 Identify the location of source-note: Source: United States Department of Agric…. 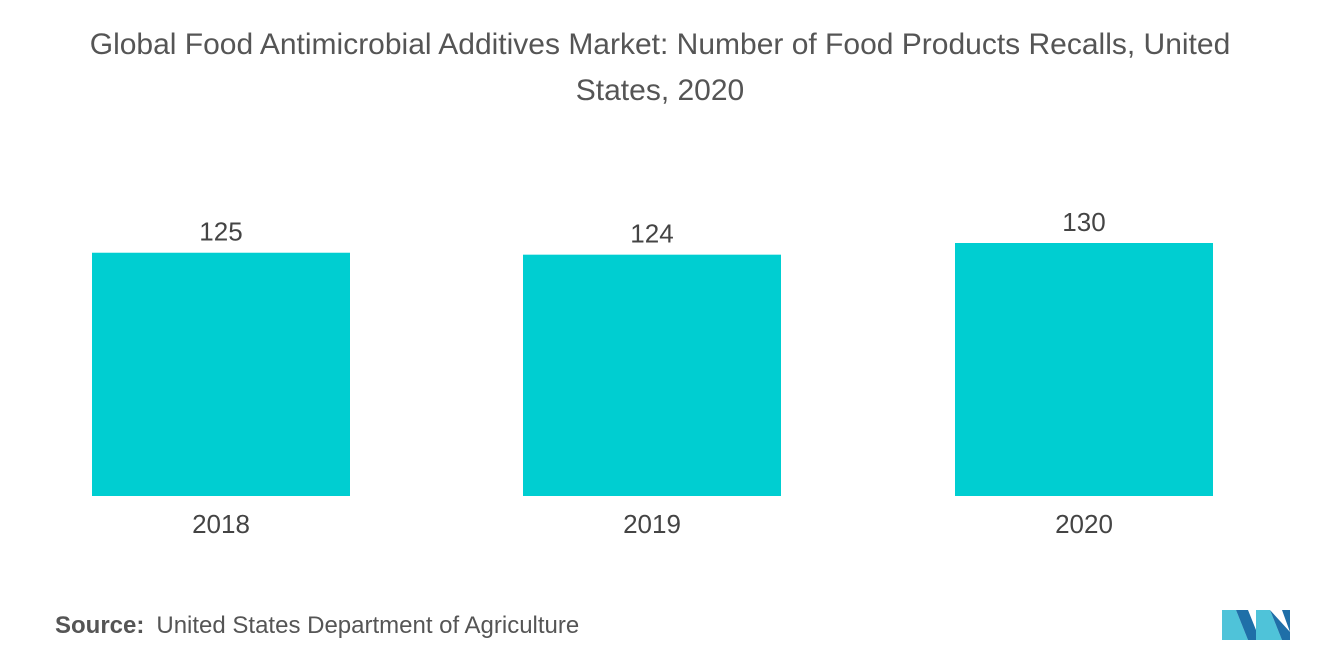
(317, 626).